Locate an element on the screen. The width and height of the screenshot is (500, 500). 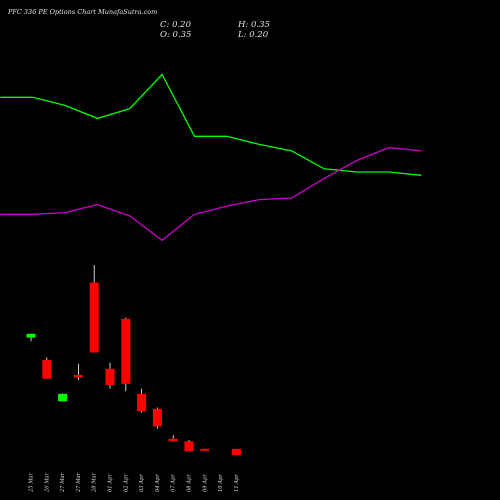
x-tick-label: 01 Apr is located at coordinates (111, 483).